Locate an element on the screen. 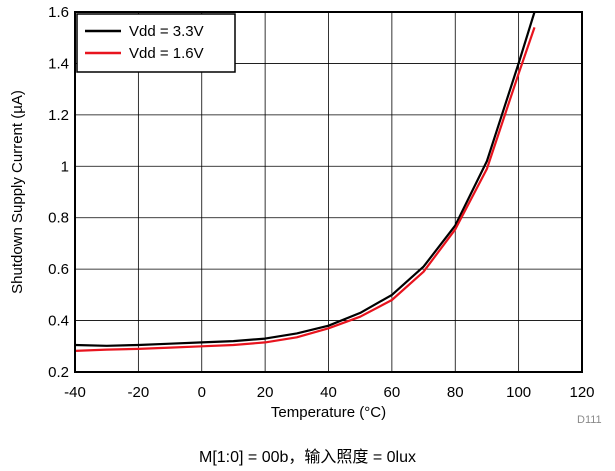  legend-box is located at coordinates (156, 43).